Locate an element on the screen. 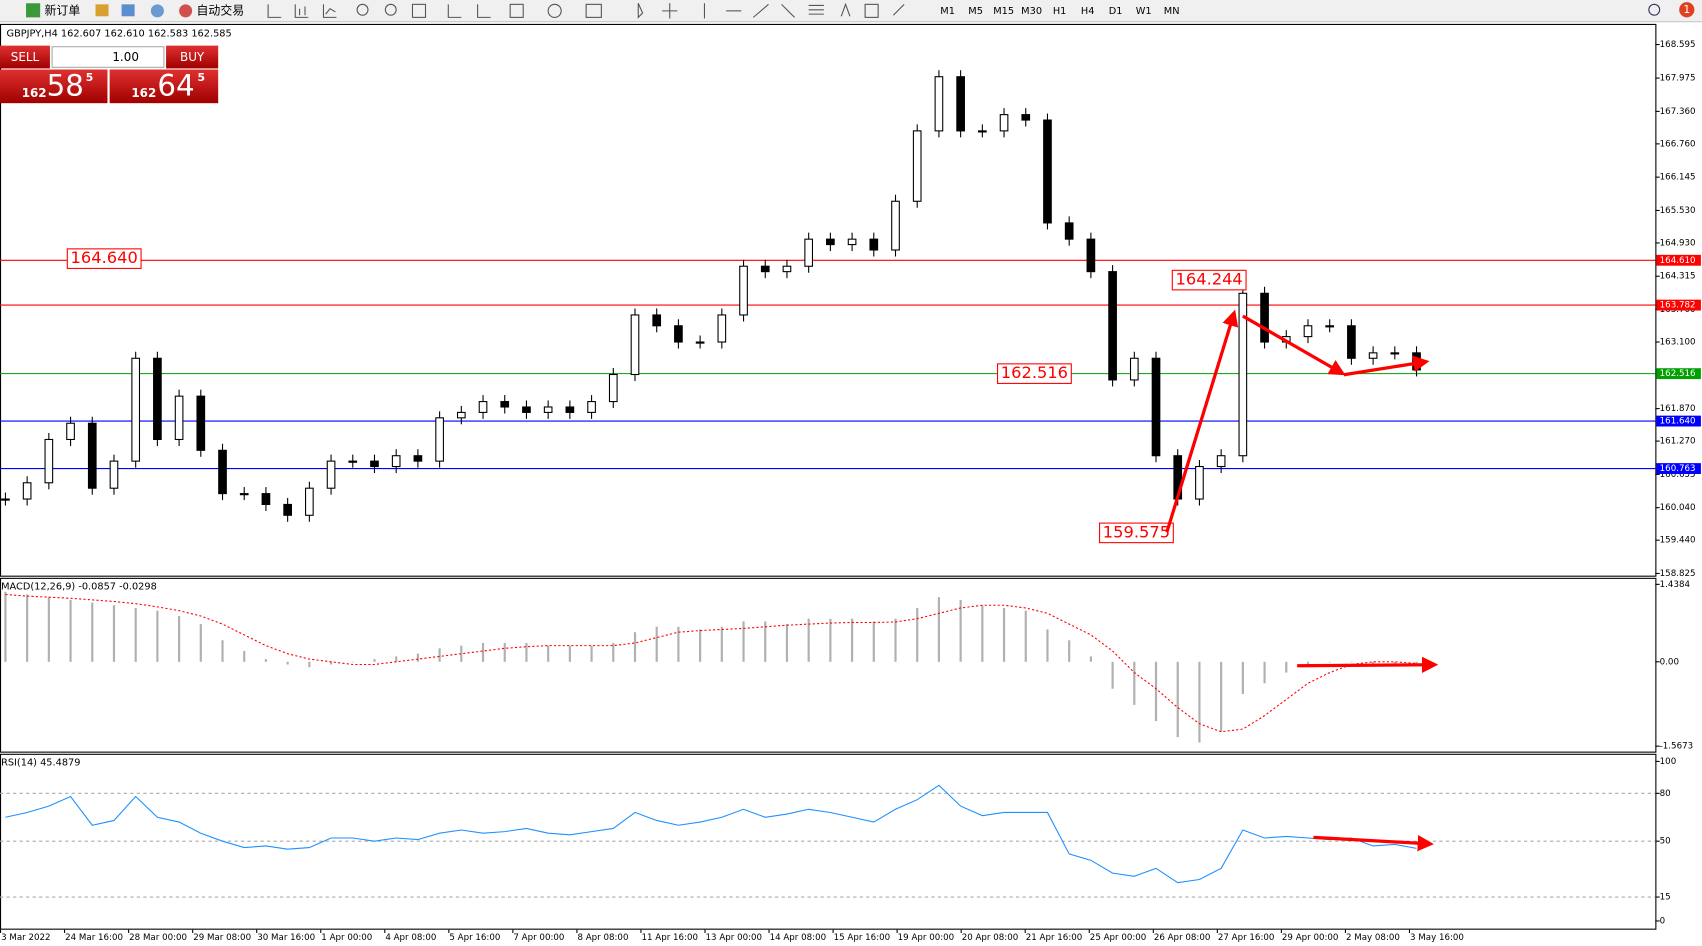 This screenshot has height=946, width=1702. buy-pips: 64 is located at coordinates (175, 85).